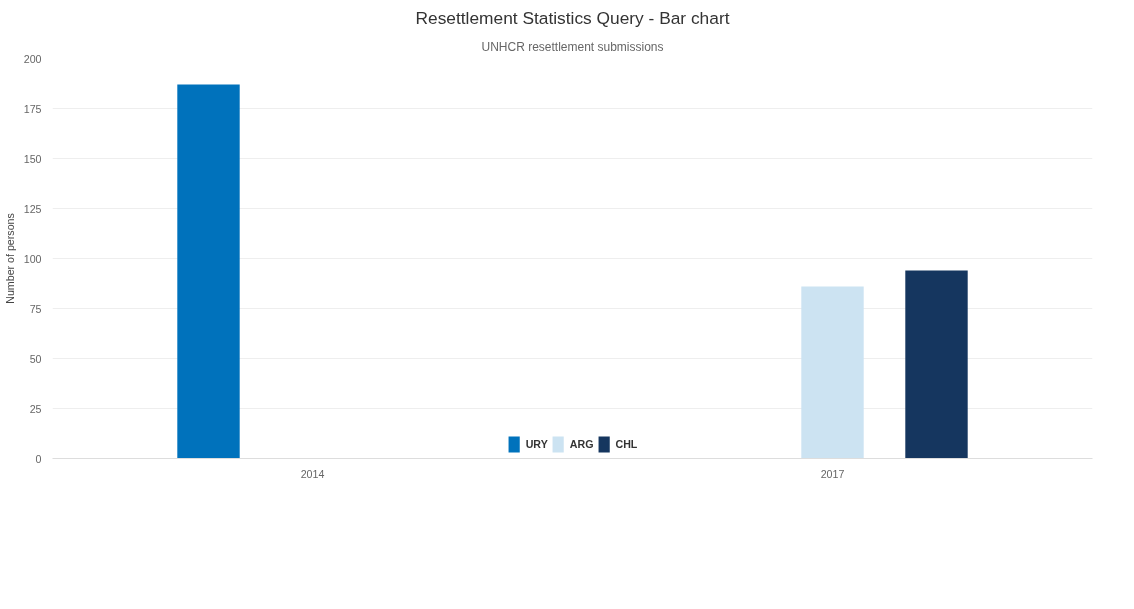  Describe the element at coordinates (35, 358) in the screenshot. I see `y-tick-label: 50` at that location.